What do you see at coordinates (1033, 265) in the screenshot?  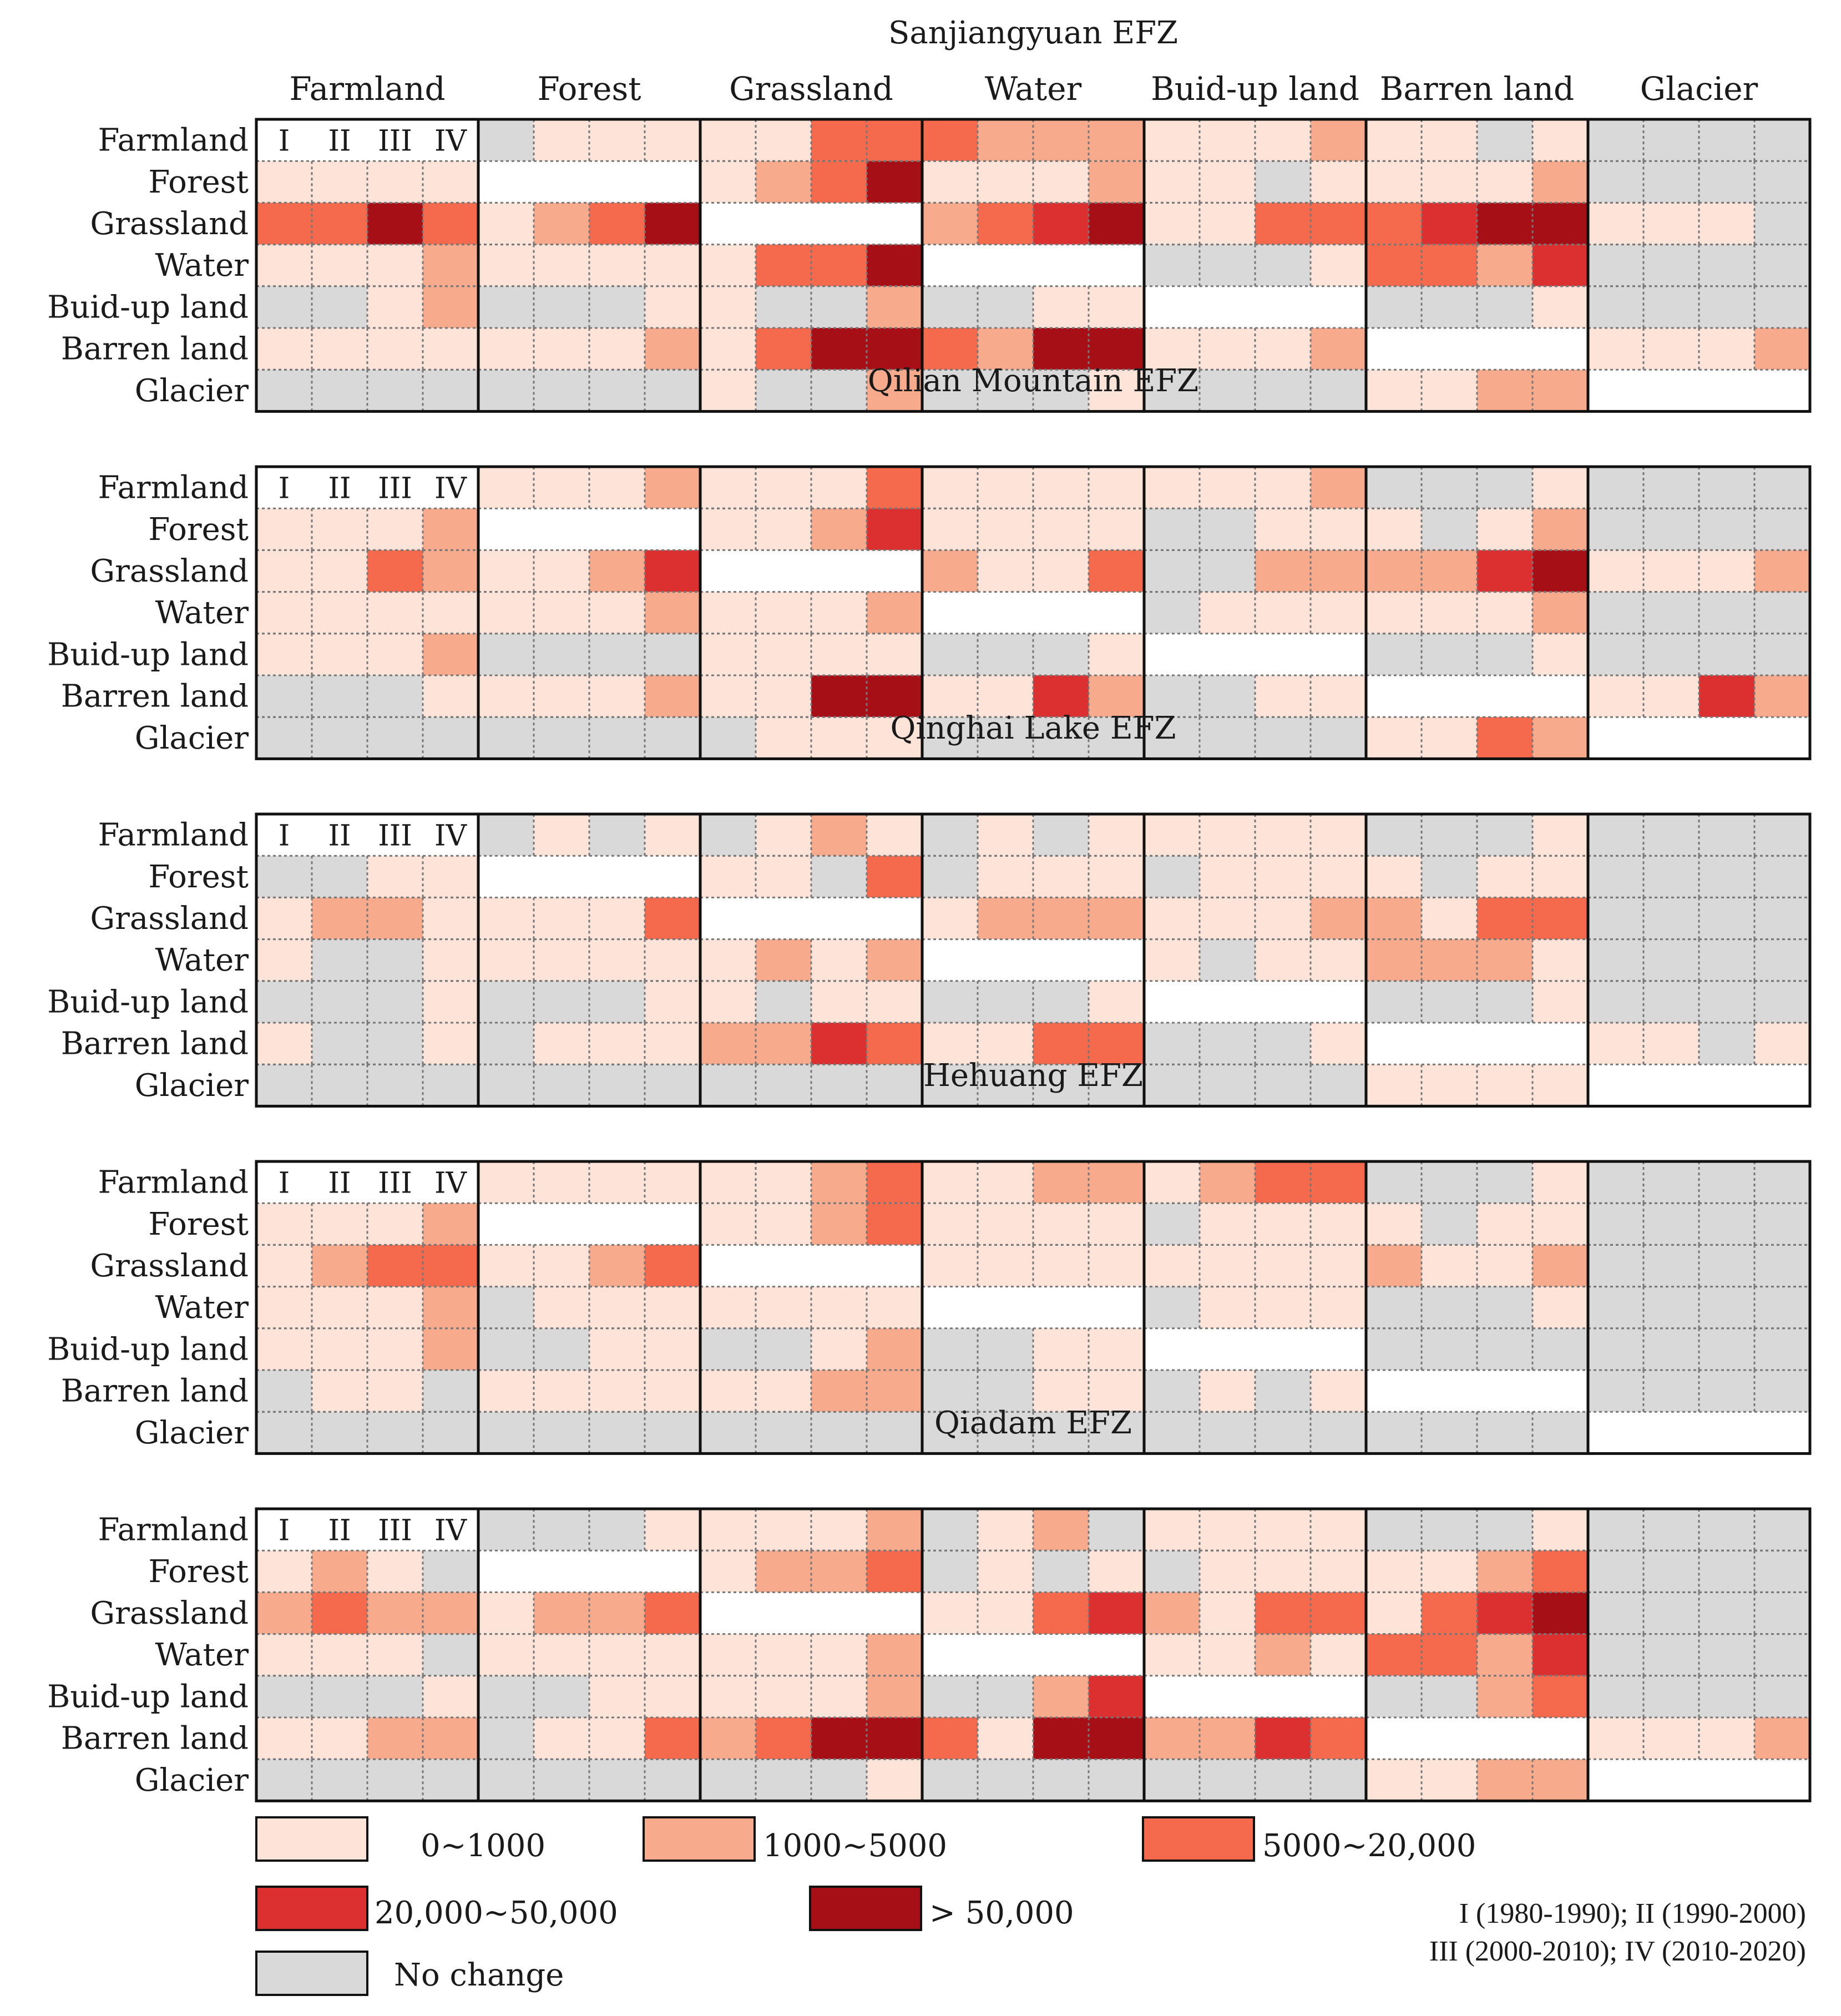 I see `panel-frame-sanjiangyuan-efz` at bounding box center [1033, 265].